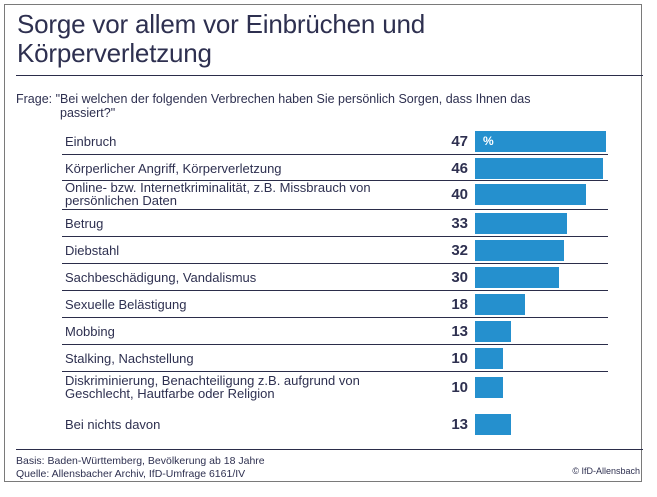  I want to click on value-label: 33, so click(459, 223).